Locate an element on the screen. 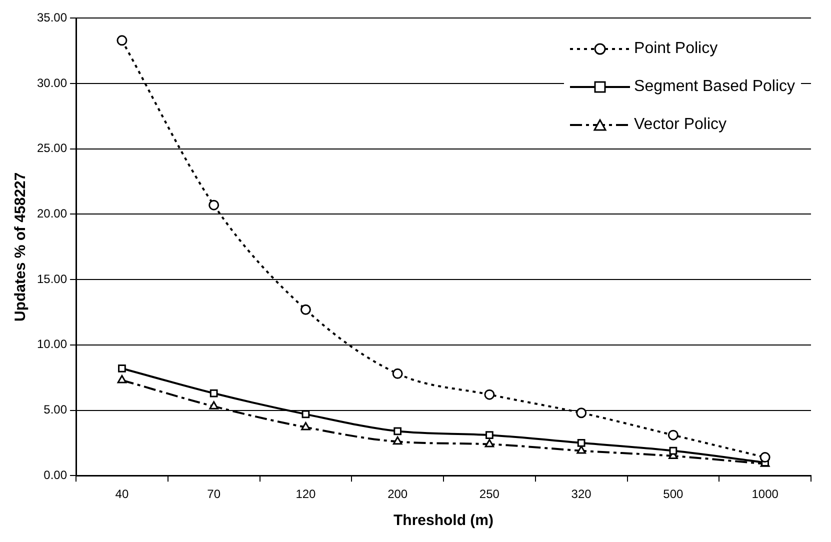  legend-label: Segment Based Policy is located at coordinates (714, 87).